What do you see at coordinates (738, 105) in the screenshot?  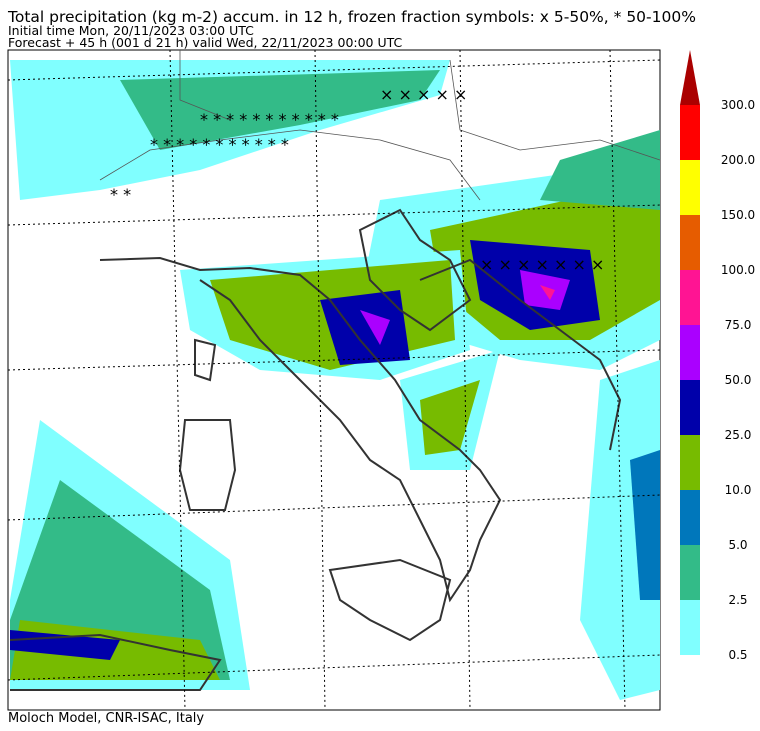 I see `colorbar-label: 300.0` at bounding box center [738, 105].